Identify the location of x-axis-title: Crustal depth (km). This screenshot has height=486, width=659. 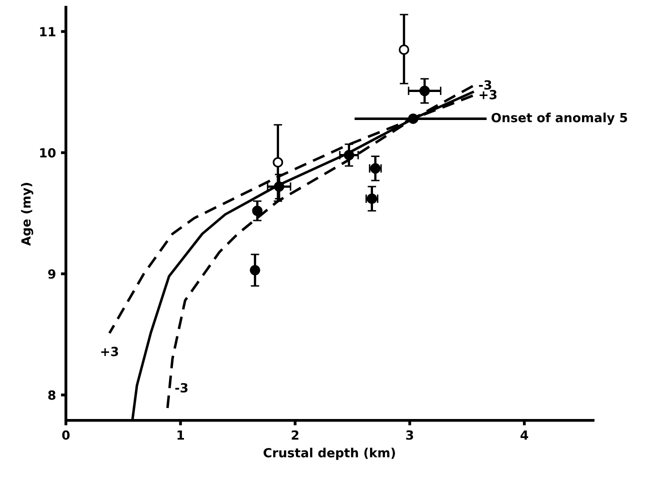
(329, 454).